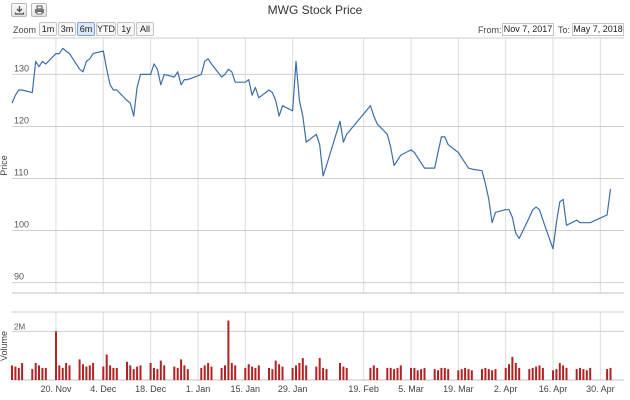 Image resolution: width=630 pixels, height=400 pixels. What do you see at coordinates (198, 389) in the screenshot?
I see `x-tick-label: 1. Jan` at bounding box center [198, 389].